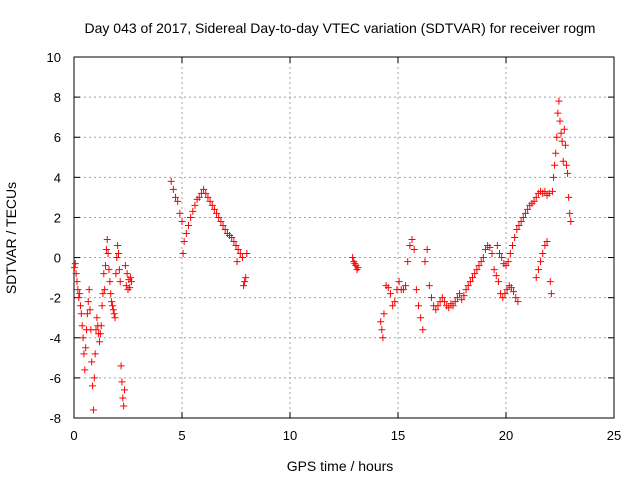 The height and width of the screenshot is (480, 640). What do you see at coordinates (55, 298) in the screenshot?
I see `y-tick-label: -2` at bounding box center [55, 298].